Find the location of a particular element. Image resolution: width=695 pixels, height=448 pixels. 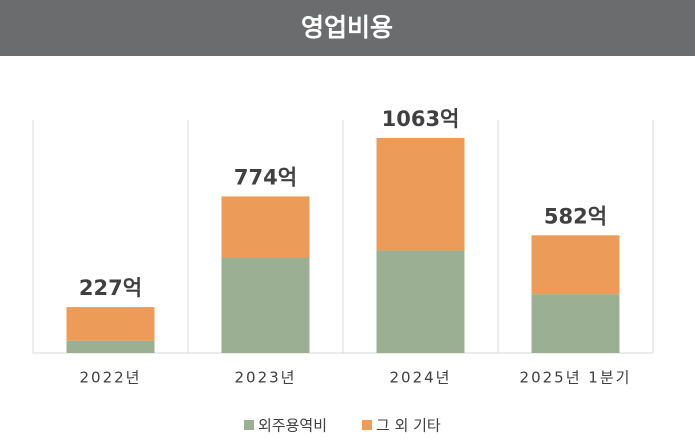

chart-title: 영업비용 is located at coordinates (347, 27).